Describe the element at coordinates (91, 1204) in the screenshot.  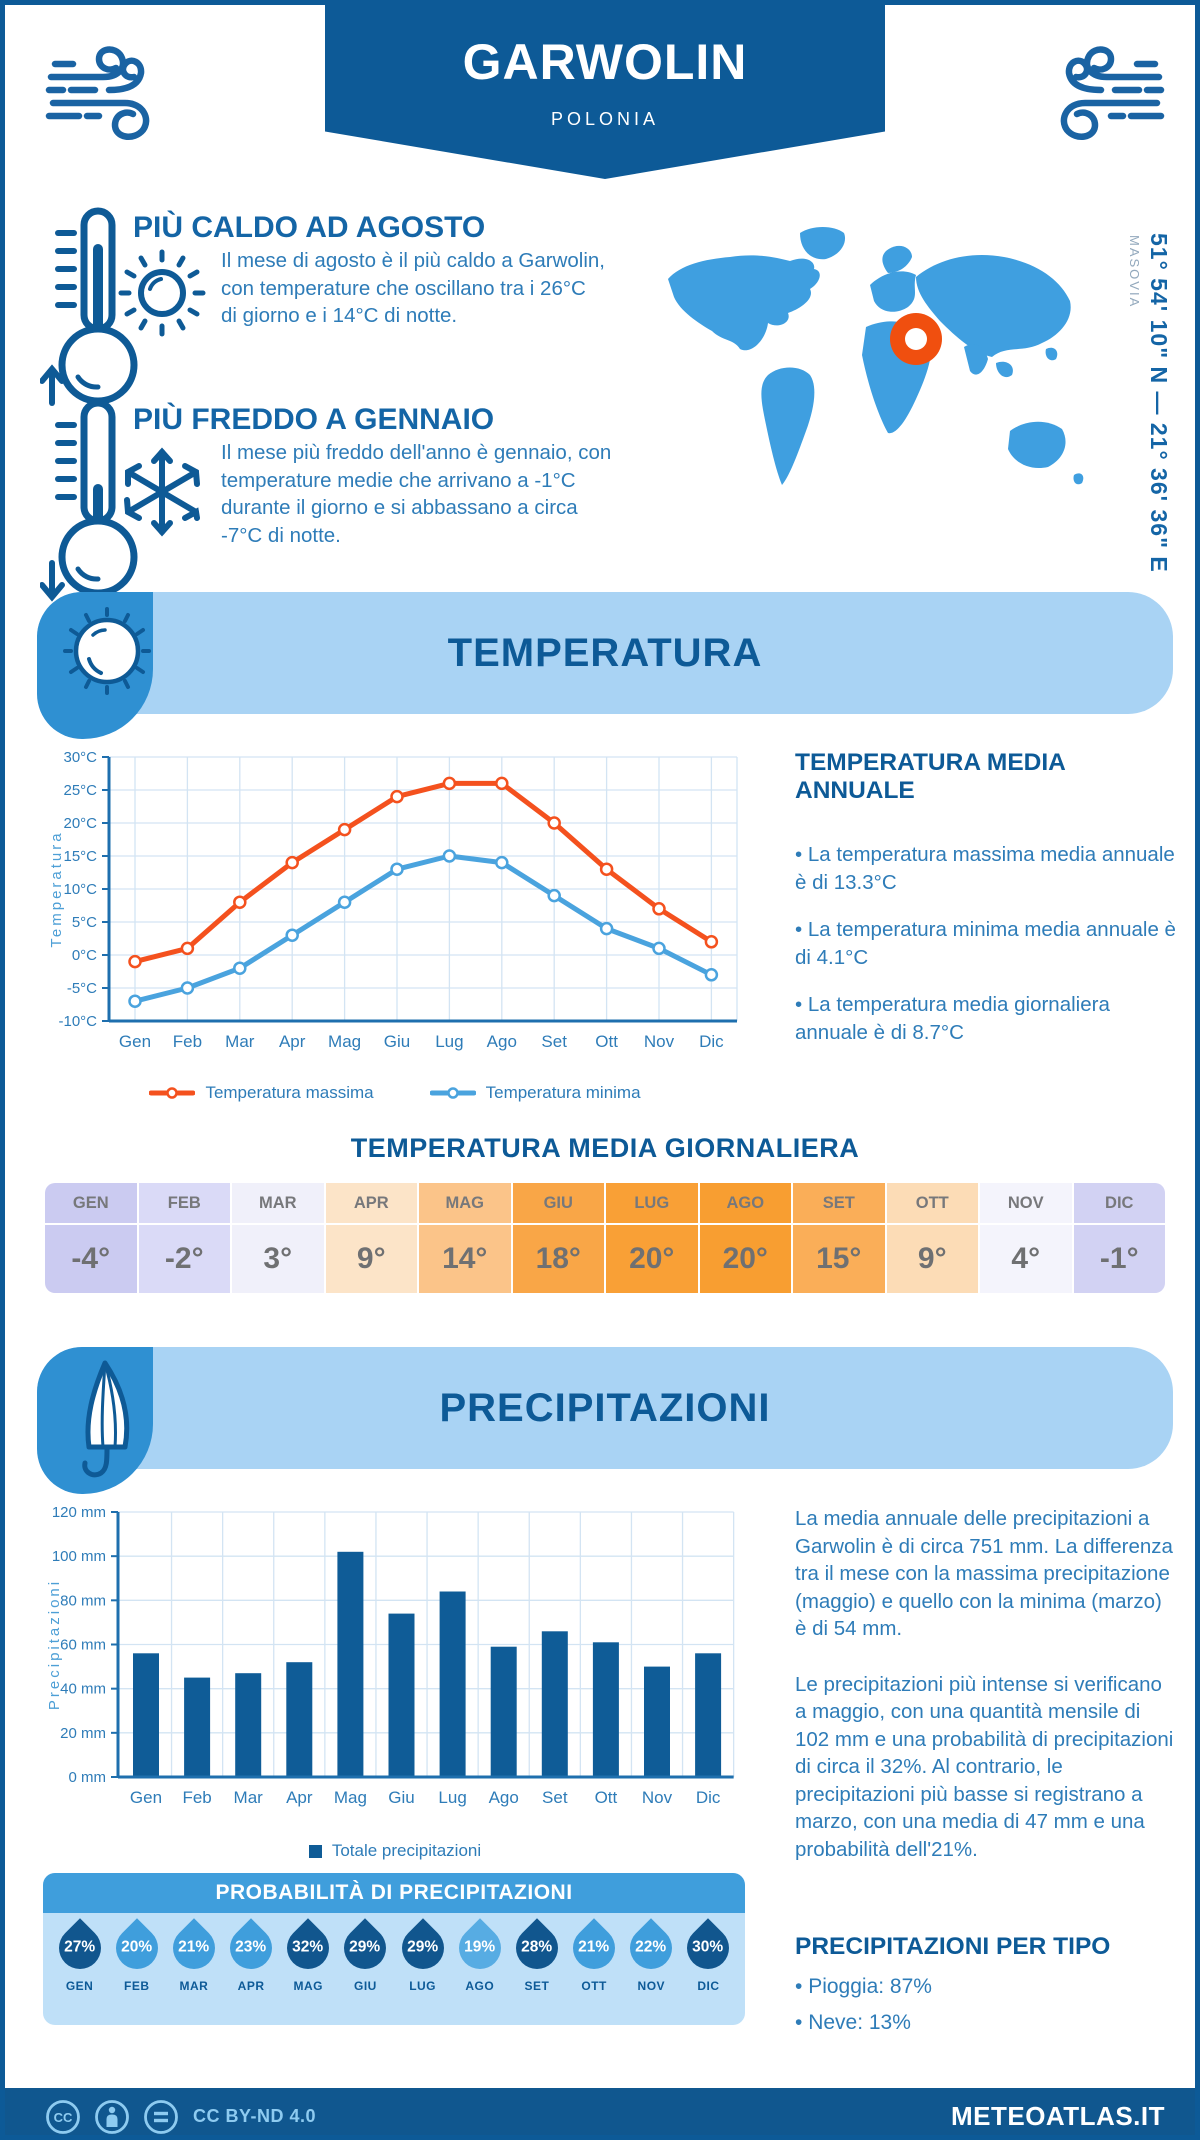
I see `table-month-header: GEN` at that location.